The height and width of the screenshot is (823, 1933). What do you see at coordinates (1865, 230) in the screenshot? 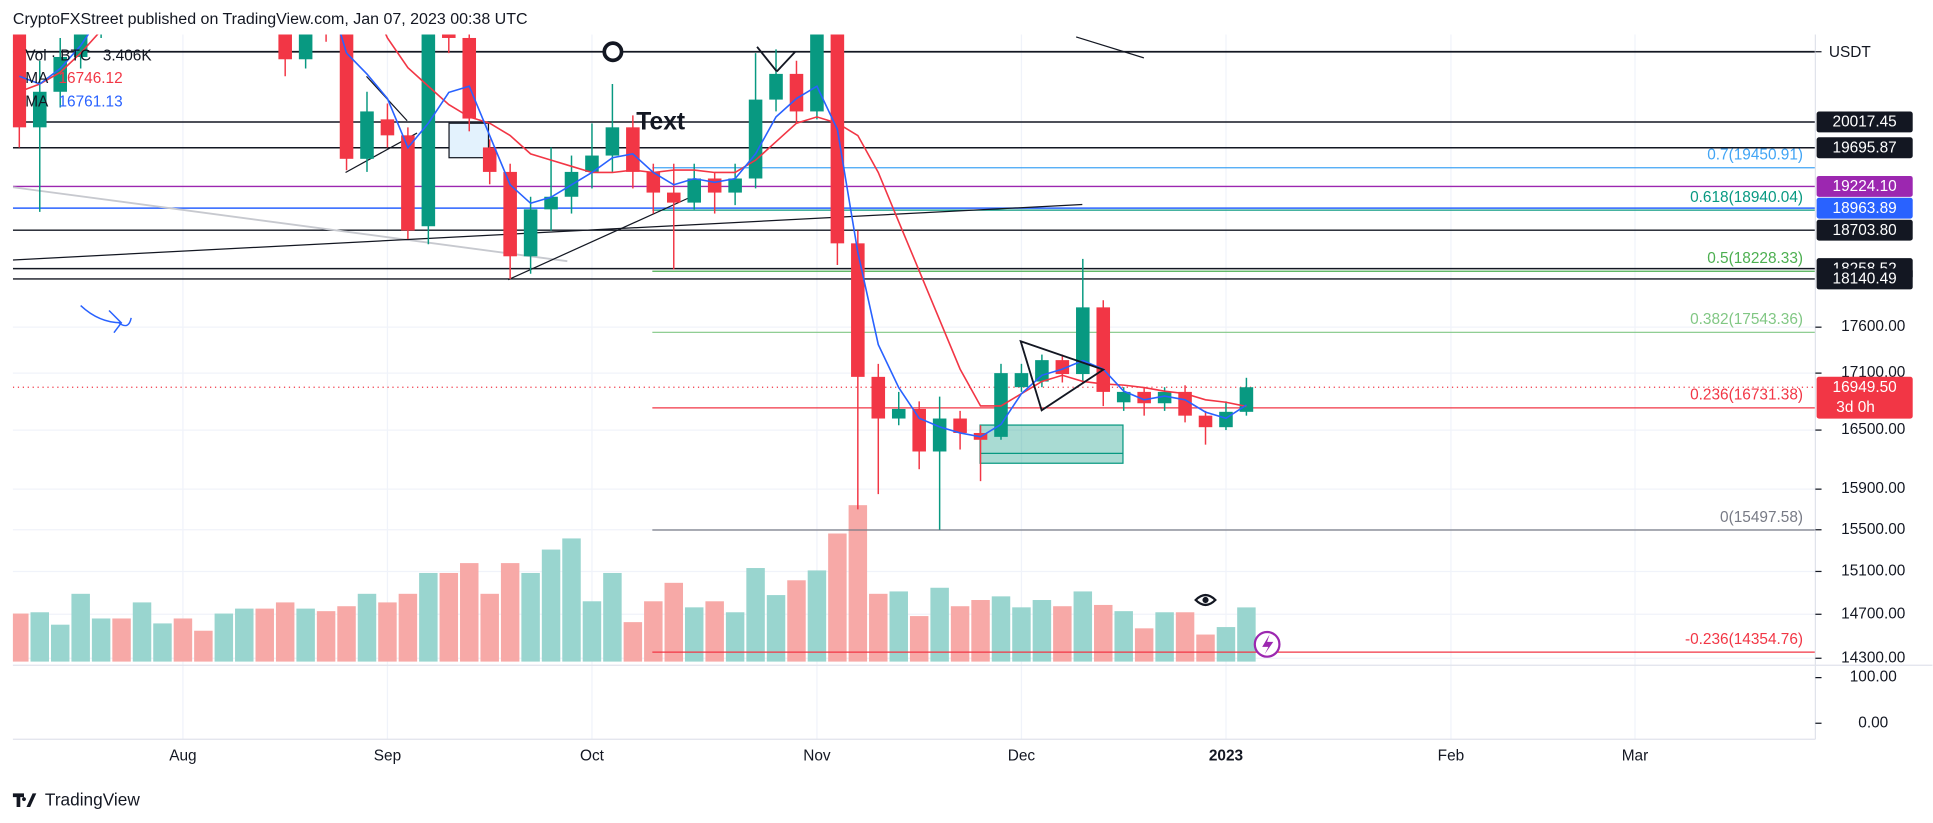
I see `price-label: 18703.80` at bounding box center [1865, 230].